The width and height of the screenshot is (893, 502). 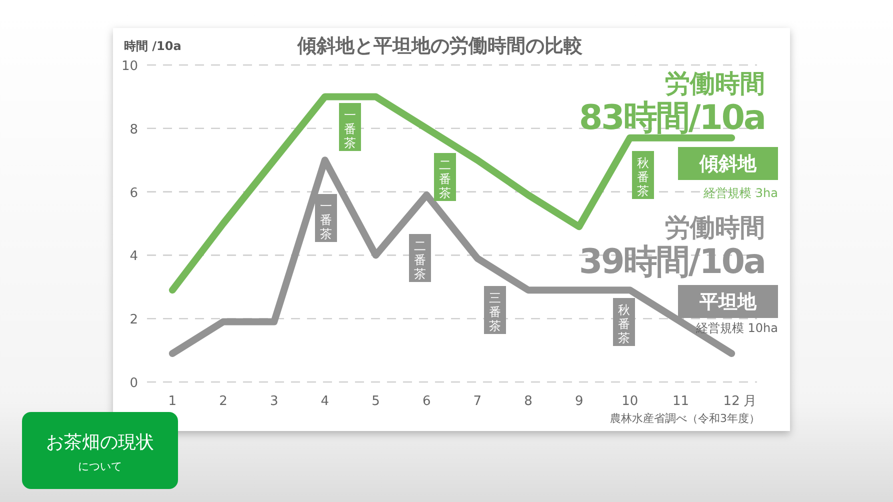 I want to click on text: お茶畑の現状, so click(x=100, y=442).